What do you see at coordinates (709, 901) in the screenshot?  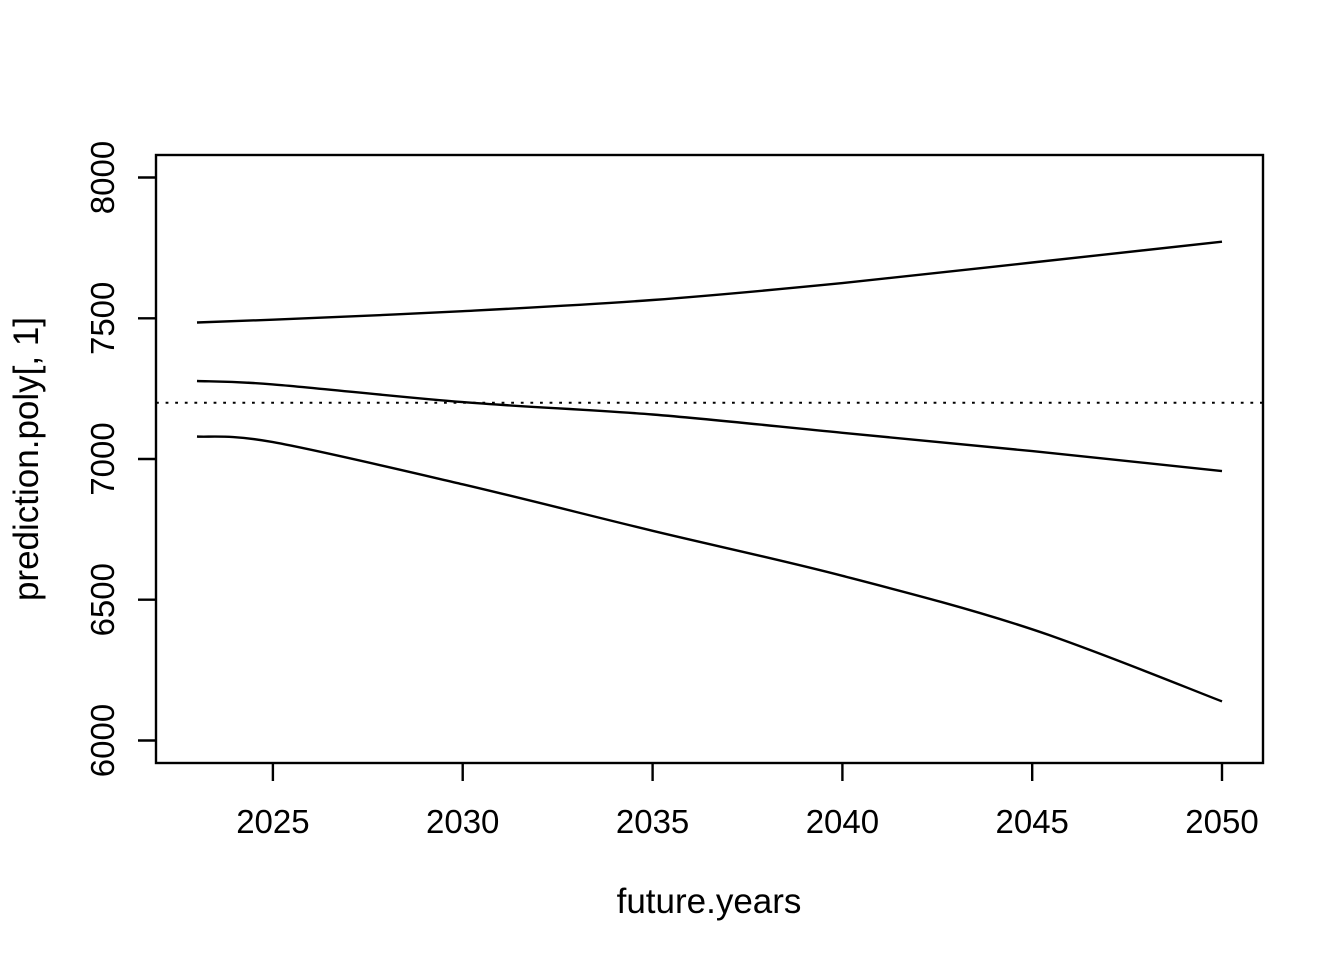 I see `x-axis-title: future.years` at bounding box center [709, 901].